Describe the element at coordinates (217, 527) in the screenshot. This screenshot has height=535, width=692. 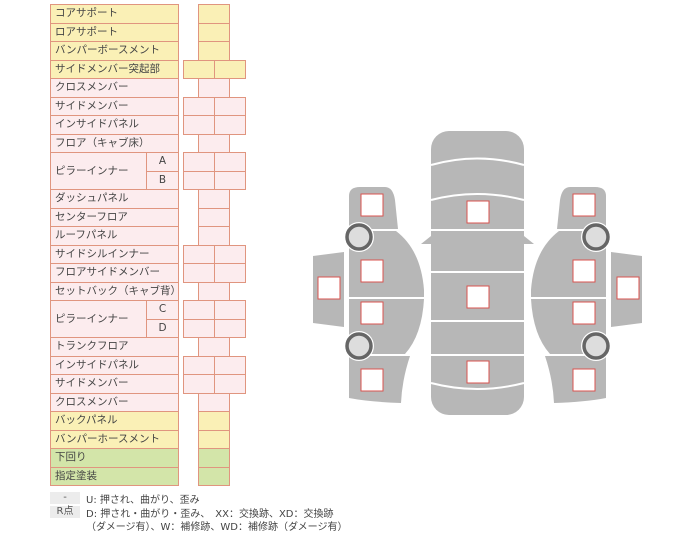
I see `legend-text-d-cont: （ダメージ有）、W：補修跡、WD：補修跡（ダメージ有）` at that location.